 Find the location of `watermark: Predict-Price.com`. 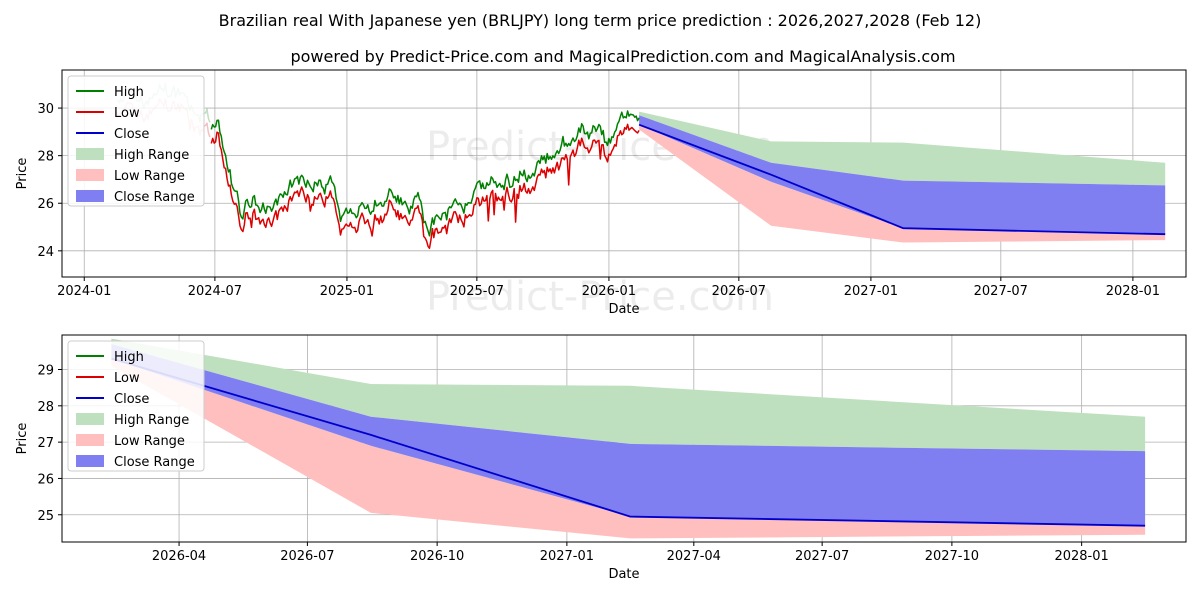

watermark: Predict-Price.com is located at coordinates (600, 297).